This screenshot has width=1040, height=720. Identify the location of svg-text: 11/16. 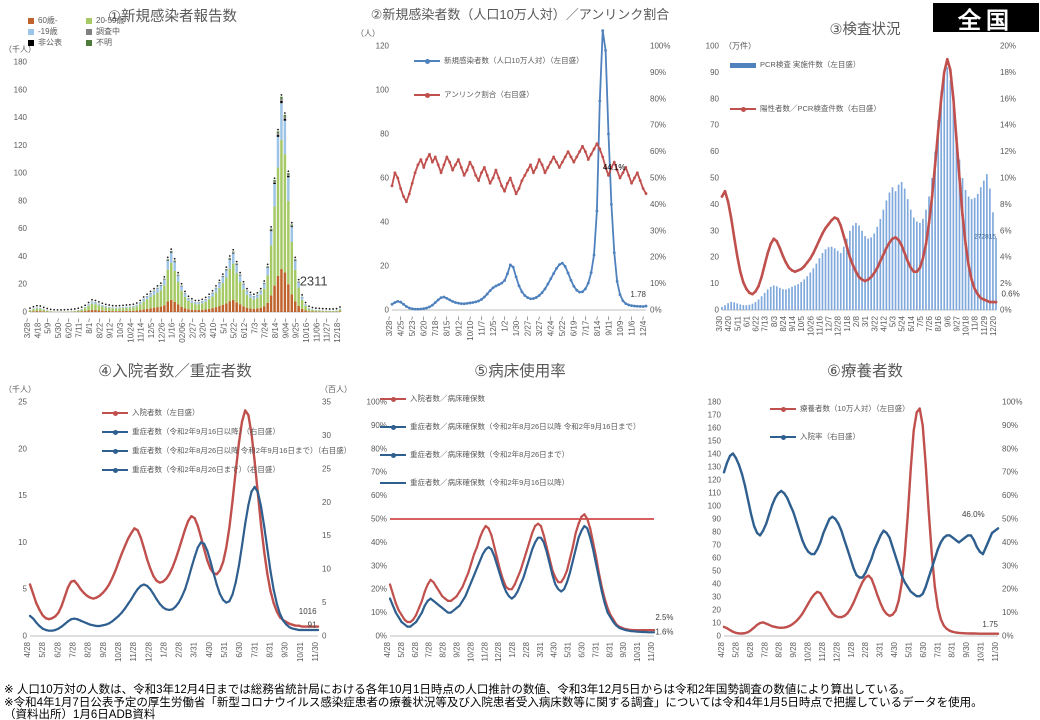
(819, 325).